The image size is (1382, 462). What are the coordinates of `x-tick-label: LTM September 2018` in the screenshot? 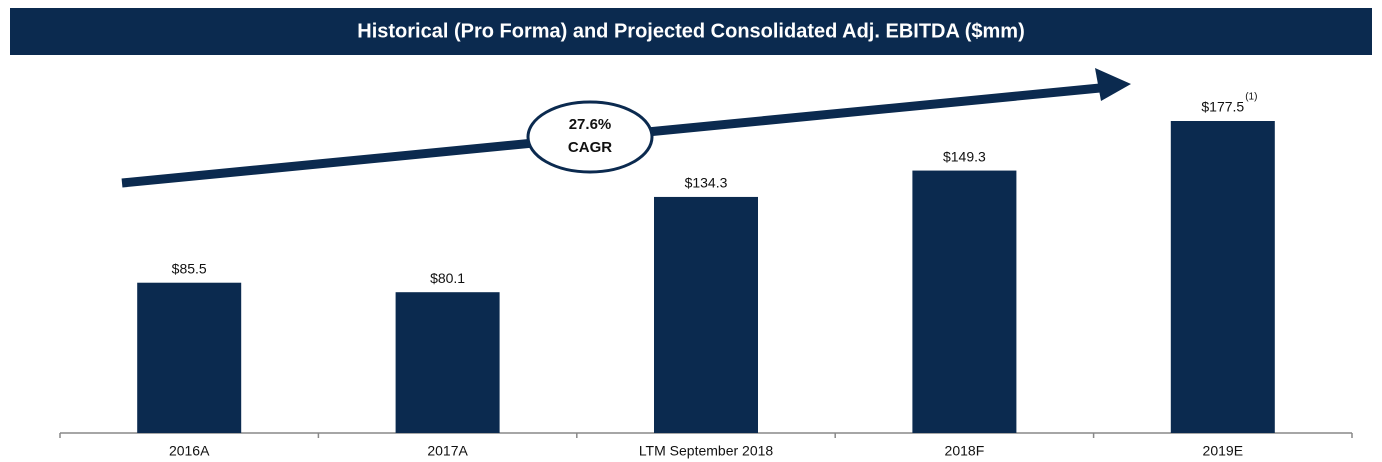 It's located at (706, 451).